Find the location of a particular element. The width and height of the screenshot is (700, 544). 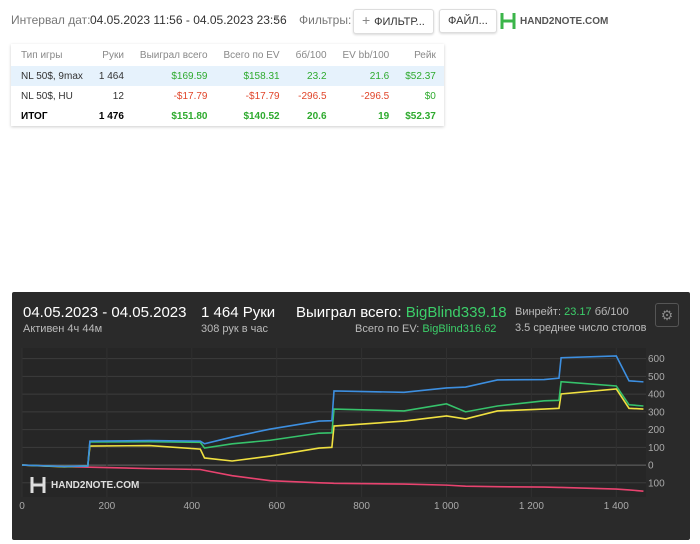

column-header: Руки is located at coordinates (113, 55).